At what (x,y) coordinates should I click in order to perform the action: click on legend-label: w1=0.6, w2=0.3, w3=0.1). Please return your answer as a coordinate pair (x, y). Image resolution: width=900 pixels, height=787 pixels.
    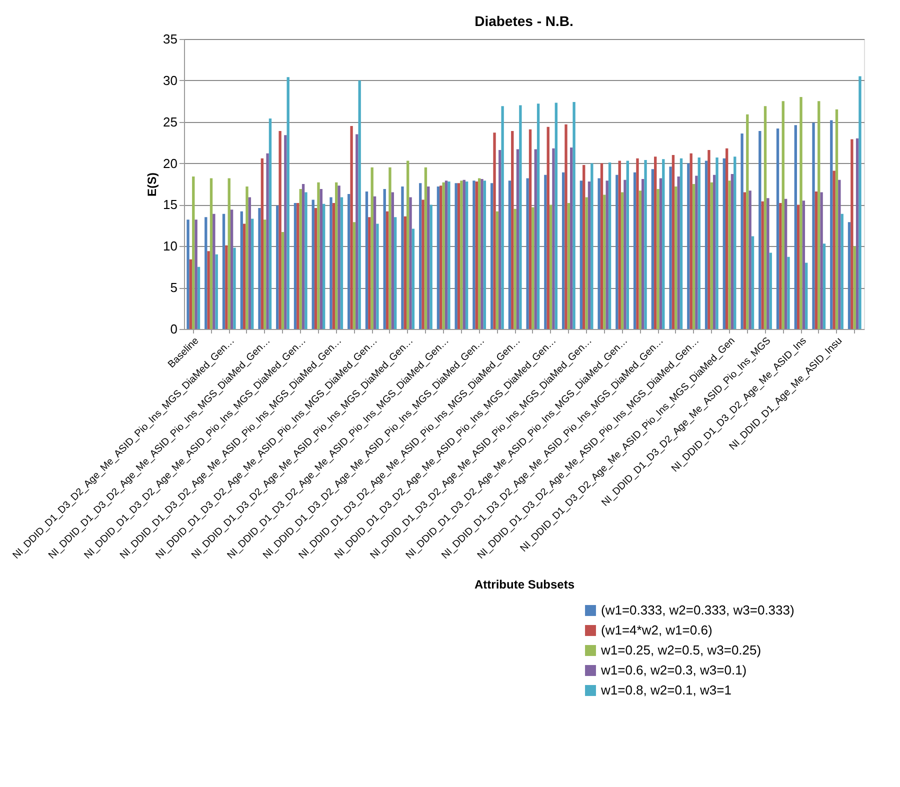
    Looking at the image, I should click on (673, 670).